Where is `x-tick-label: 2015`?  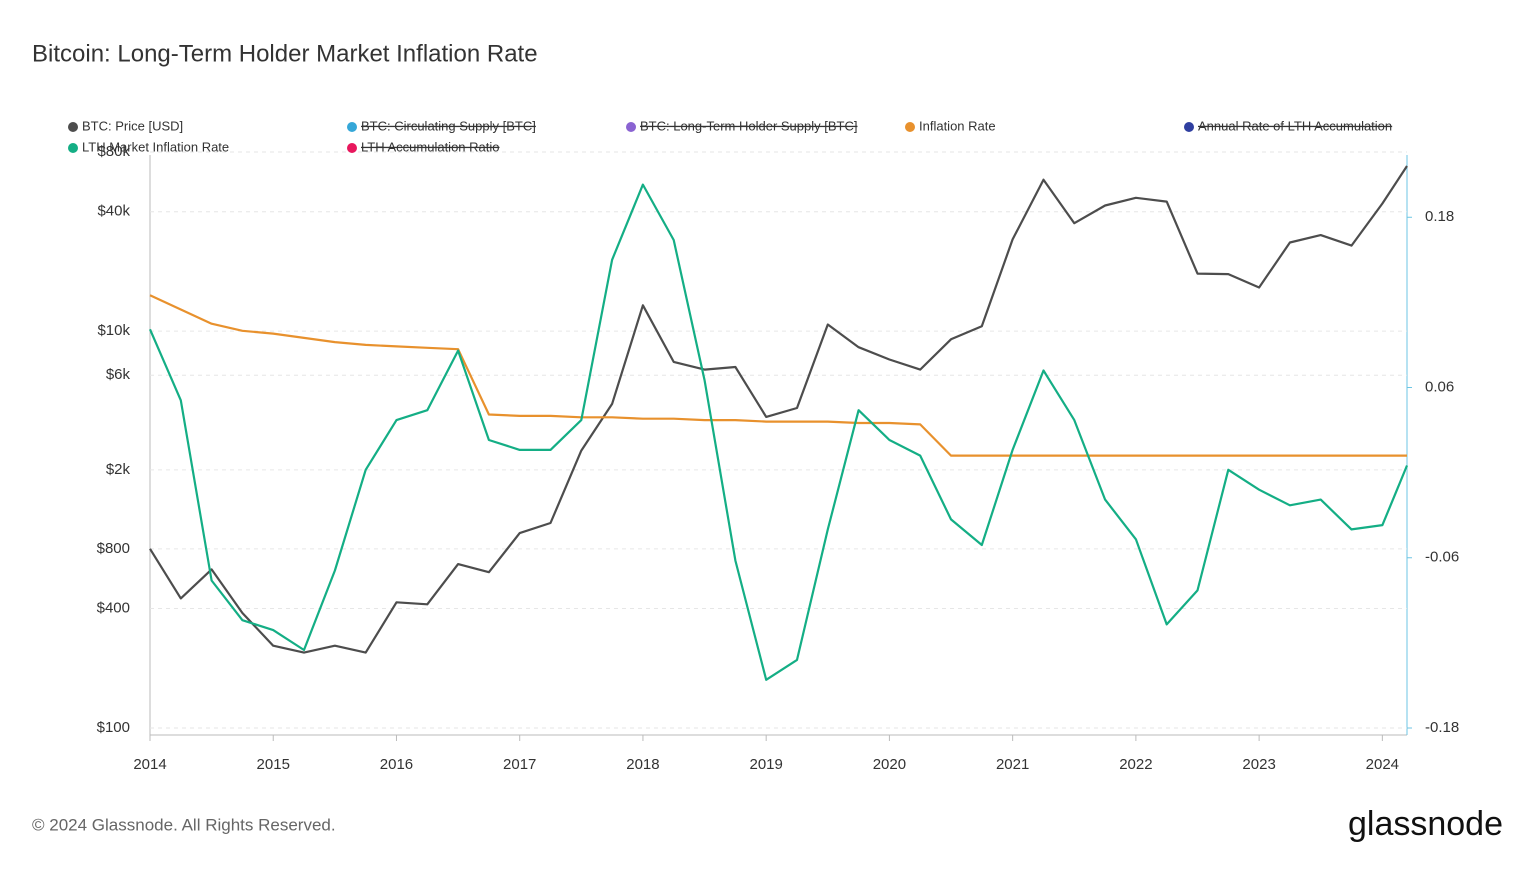
x-tick-label: 2015 is located at coordinates (273, 764).